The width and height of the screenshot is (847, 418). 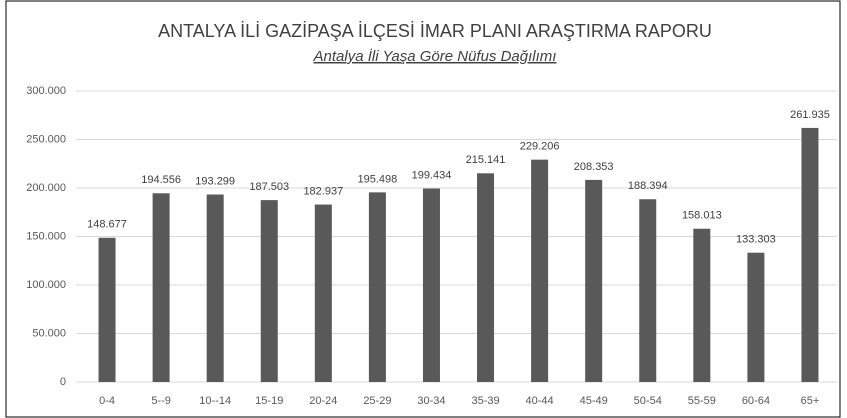 I want to click on data-label: 215.141, so click(x=486, y=160).